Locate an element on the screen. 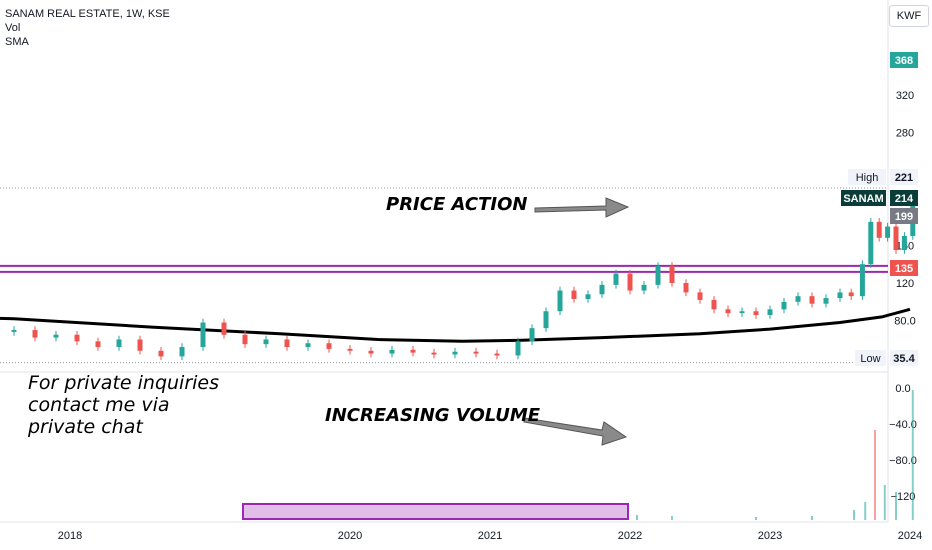 This screenshot has width=932, height=550. chart-legend: SANAM REAL ESTATE, 1W, KSE Vol SMA is located at coordinates (87, 28).